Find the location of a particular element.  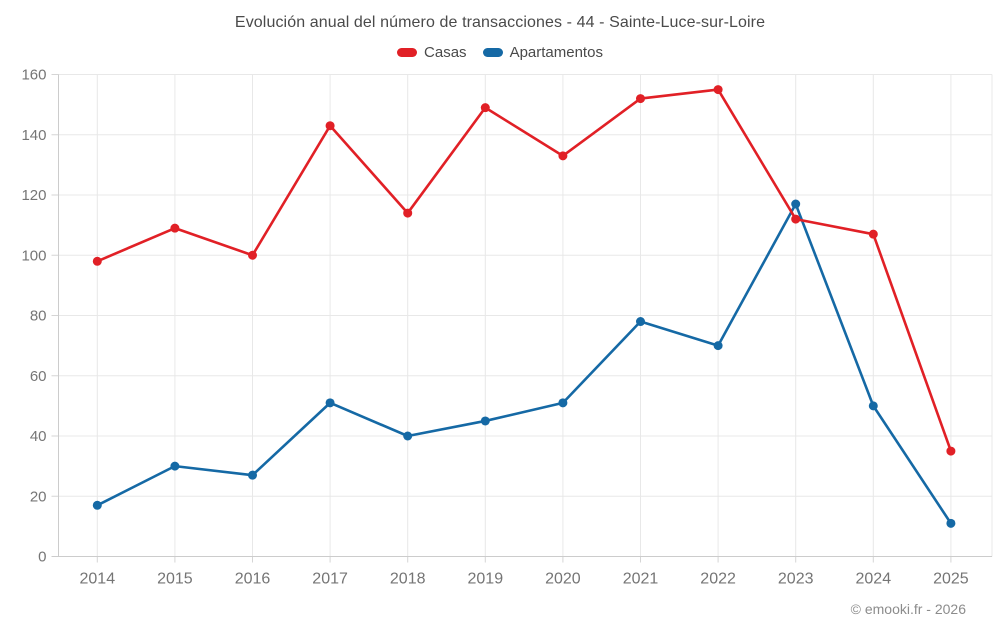

chart-legend: Casas Apartamentos is located at coordinates (500, 52).